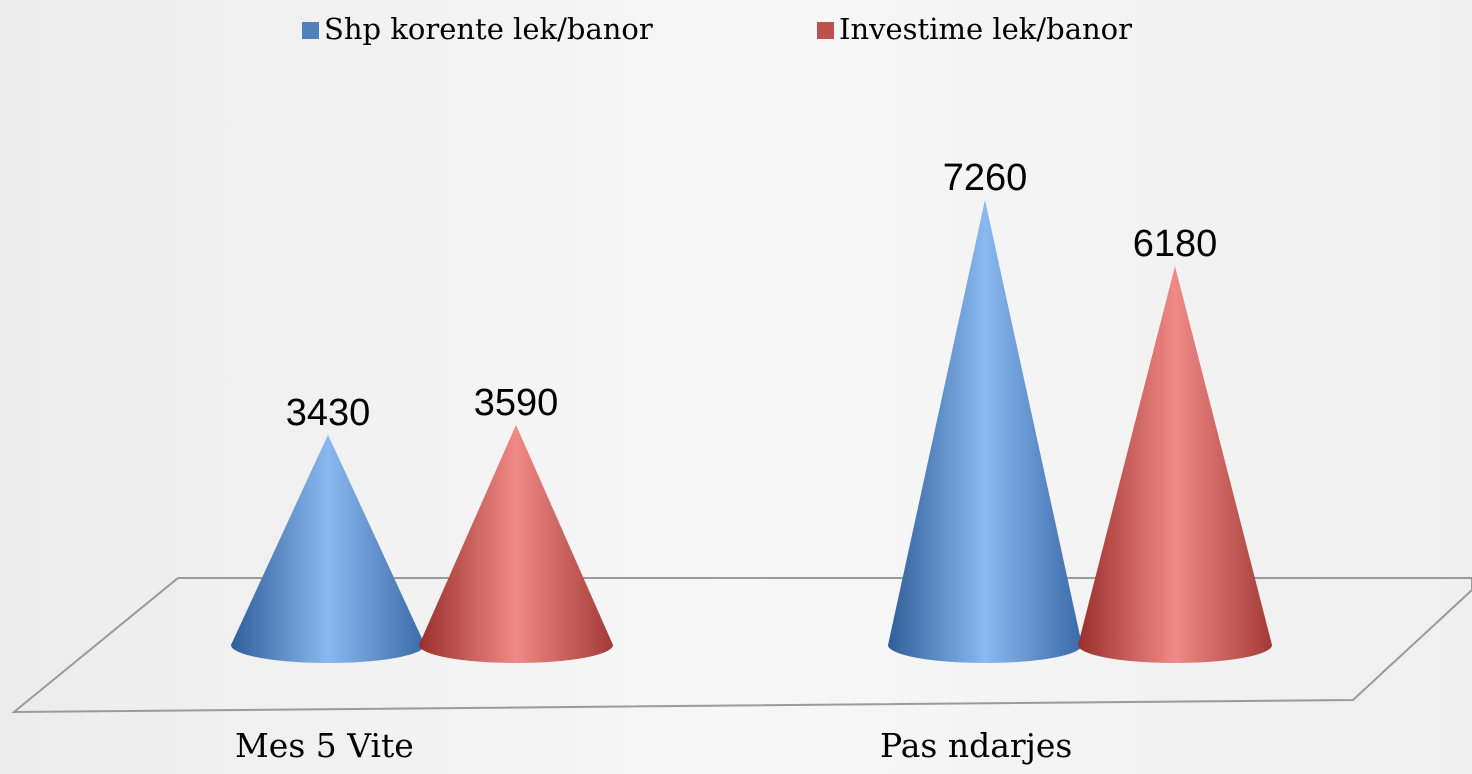 This screenshot has width=1472, height=774. I want to click on data-label: 3590, so click(516, 403).